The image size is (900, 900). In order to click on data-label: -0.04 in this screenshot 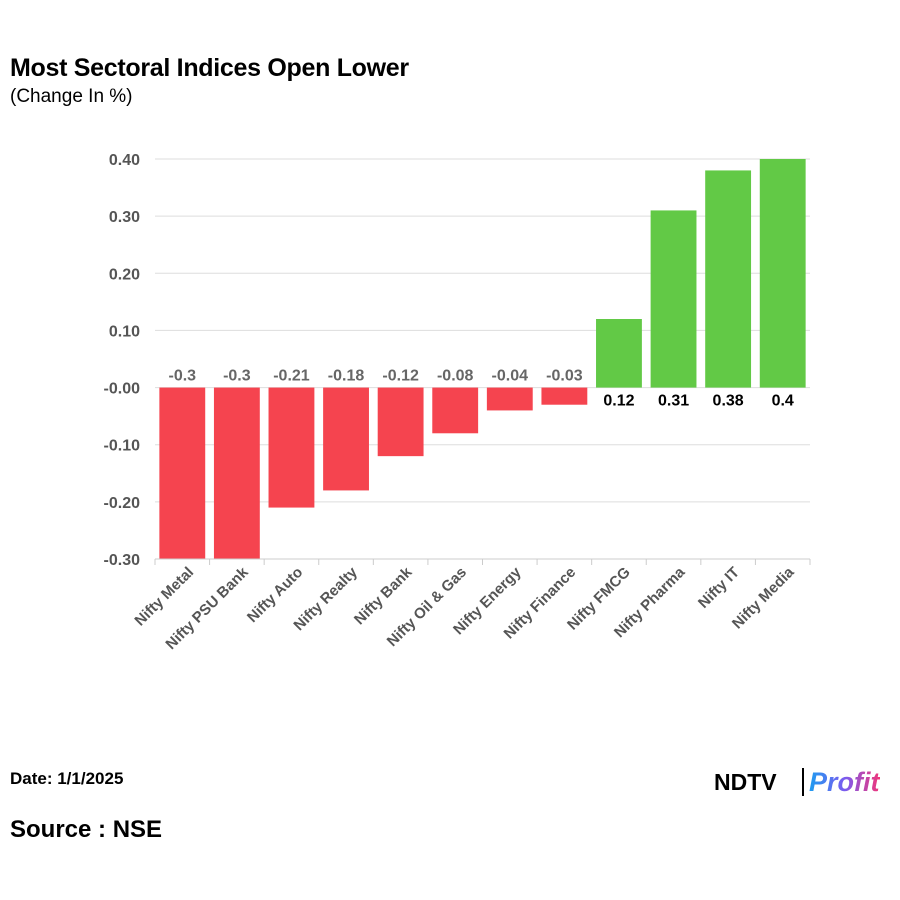, I will do `click(510, 376)`.